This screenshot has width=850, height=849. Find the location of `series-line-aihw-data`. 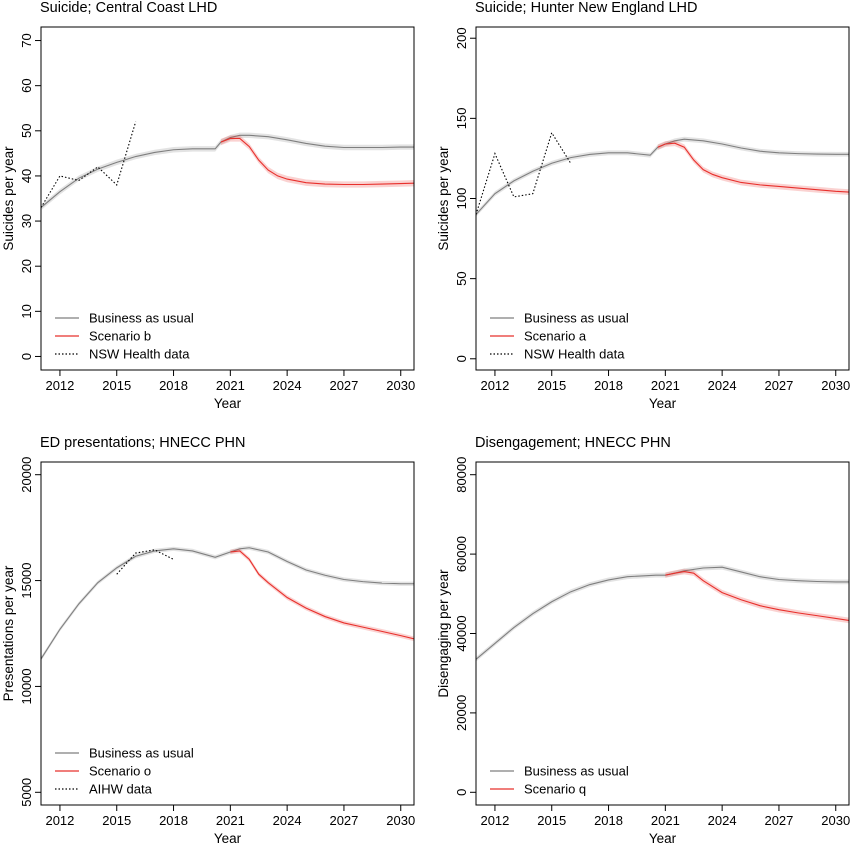

series-line-aihw-data is located at coordinates (145, 562).